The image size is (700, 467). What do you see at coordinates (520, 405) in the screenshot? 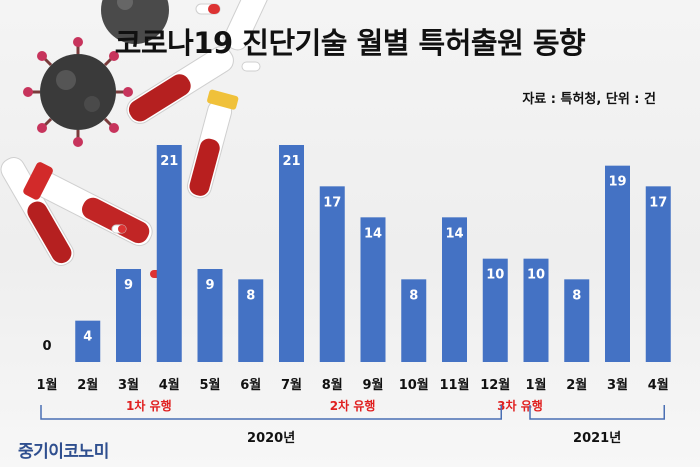
I see `wave-label: 3차 유행` at bounding box center [520, 405].